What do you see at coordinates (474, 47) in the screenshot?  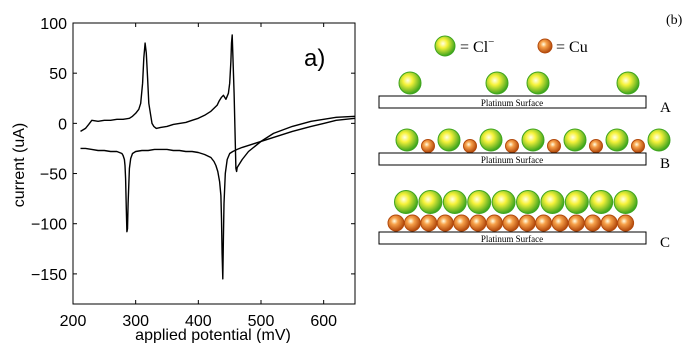 I see `chloride-legend-label: = Cl` at bounding box center [474, 47].